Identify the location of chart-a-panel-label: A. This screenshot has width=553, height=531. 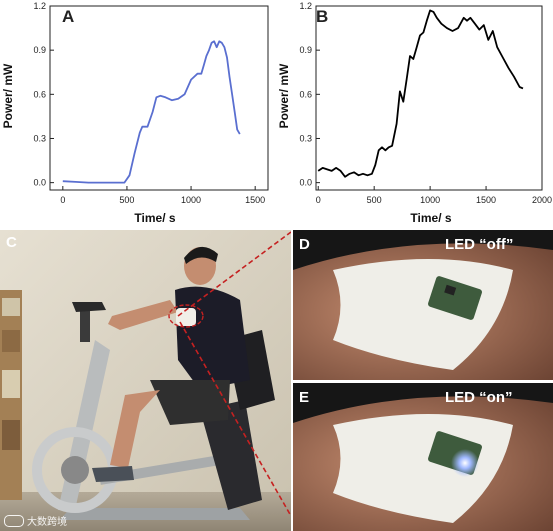
(68, 16).